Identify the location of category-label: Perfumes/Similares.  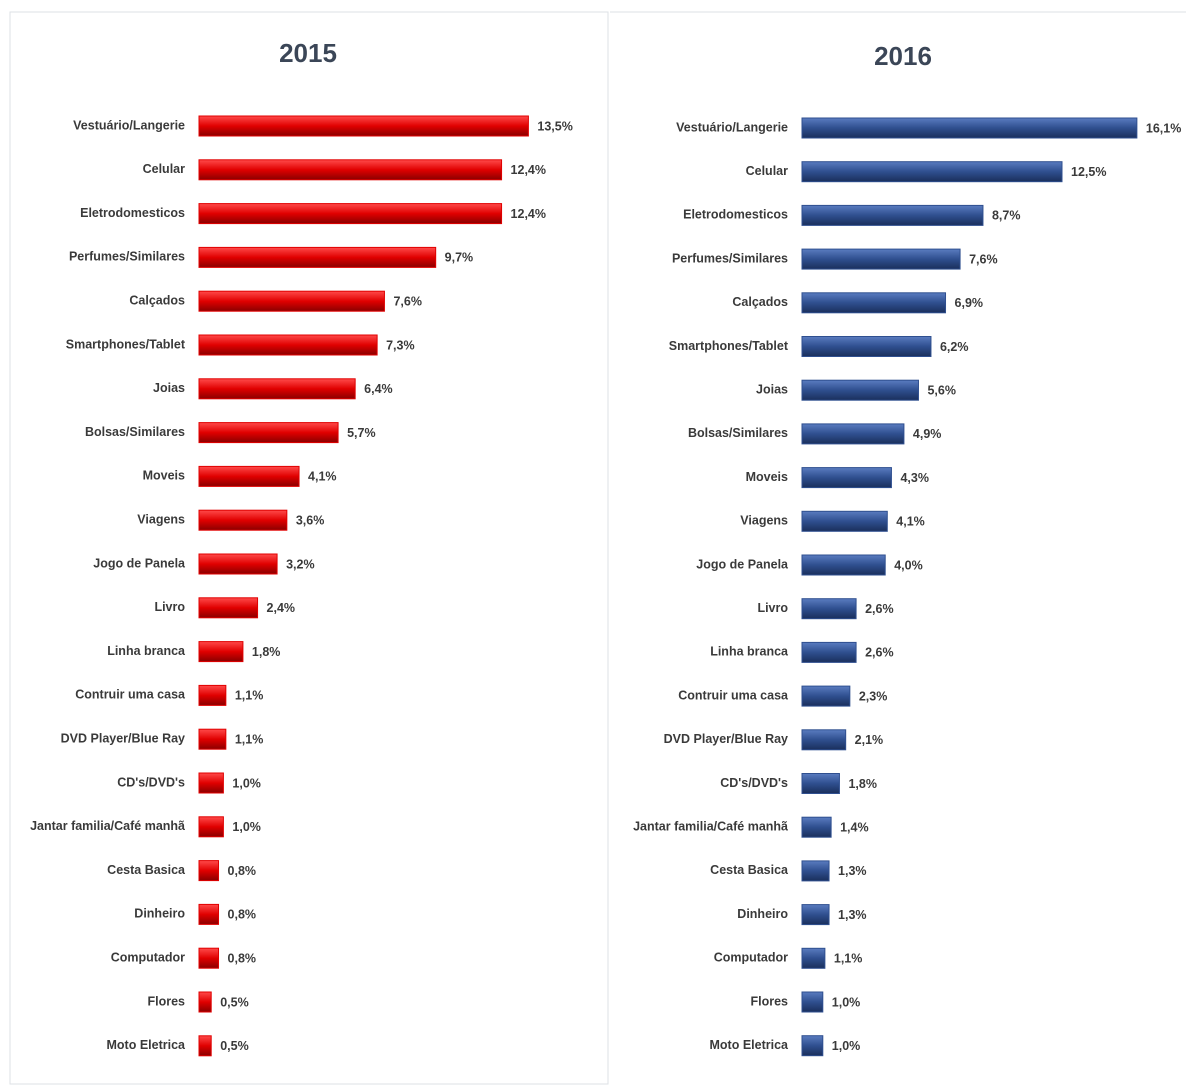
(730, 258).